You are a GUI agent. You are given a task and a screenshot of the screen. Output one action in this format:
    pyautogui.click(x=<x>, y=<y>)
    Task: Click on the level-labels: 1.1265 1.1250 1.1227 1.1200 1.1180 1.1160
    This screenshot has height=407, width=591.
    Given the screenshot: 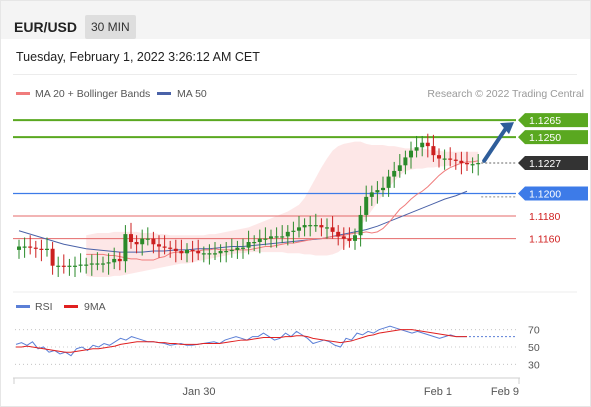 What is the action you would take?
    pyautogui.click(x=553, y=179)
    